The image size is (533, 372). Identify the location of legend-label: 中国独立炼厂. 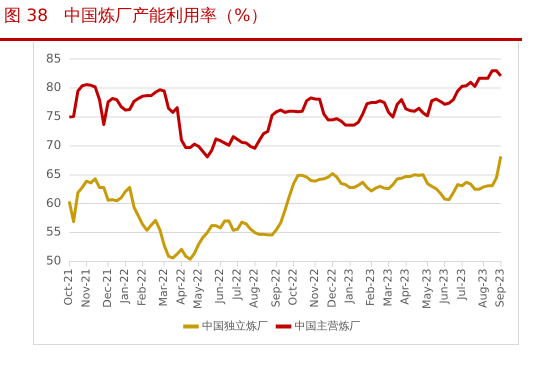
(235, 325).